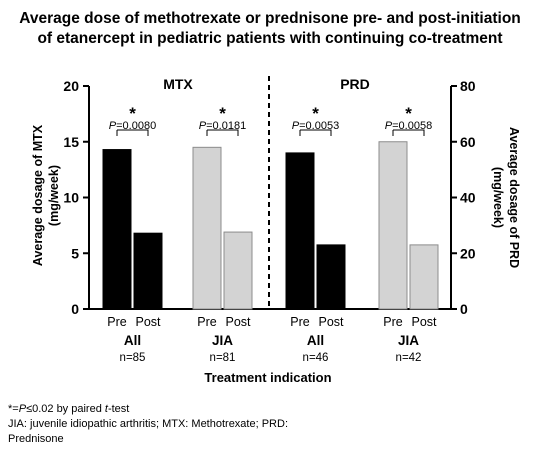 The height and width of the screenshot is (462, 540). What do you see at coordinates (408, 126) in the screenshot?
I see `p-value-label: P=0.0058` at bounding box center [408, 126].